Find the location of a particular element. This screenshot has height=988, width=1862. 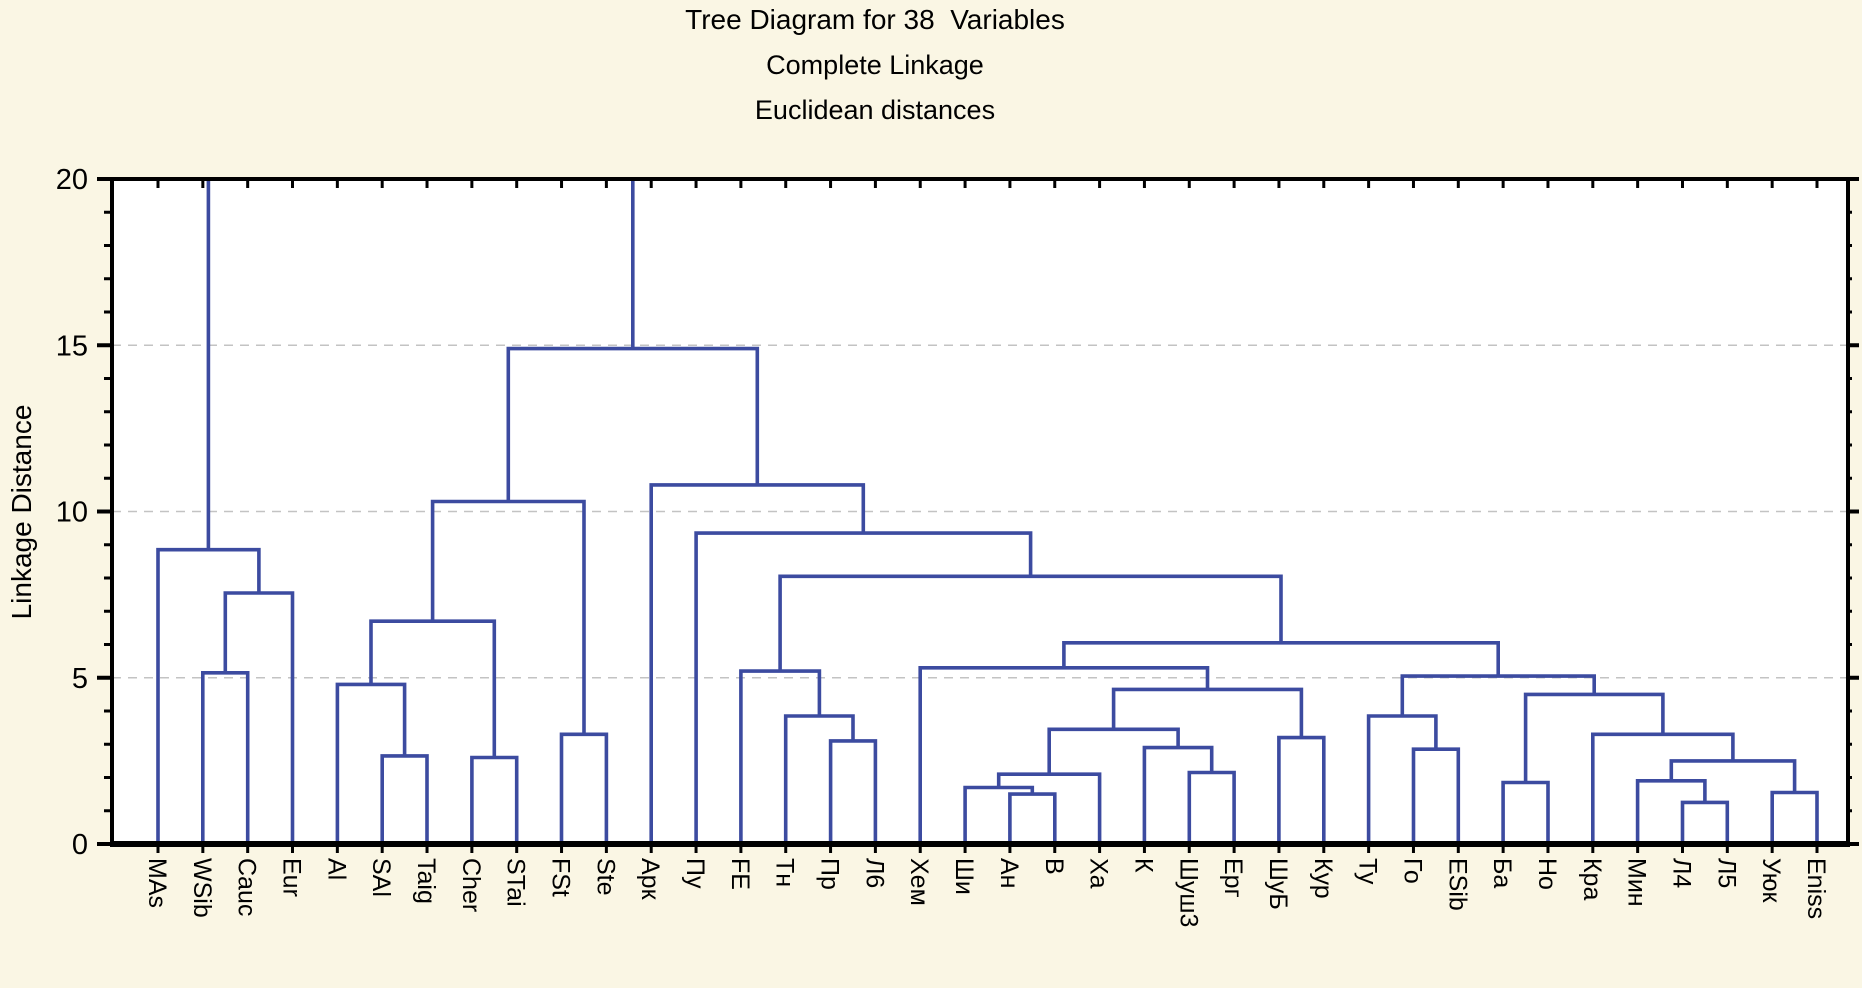

chart-subtitle-linkage: Complete Linkage is located at coordinates (875, 65).